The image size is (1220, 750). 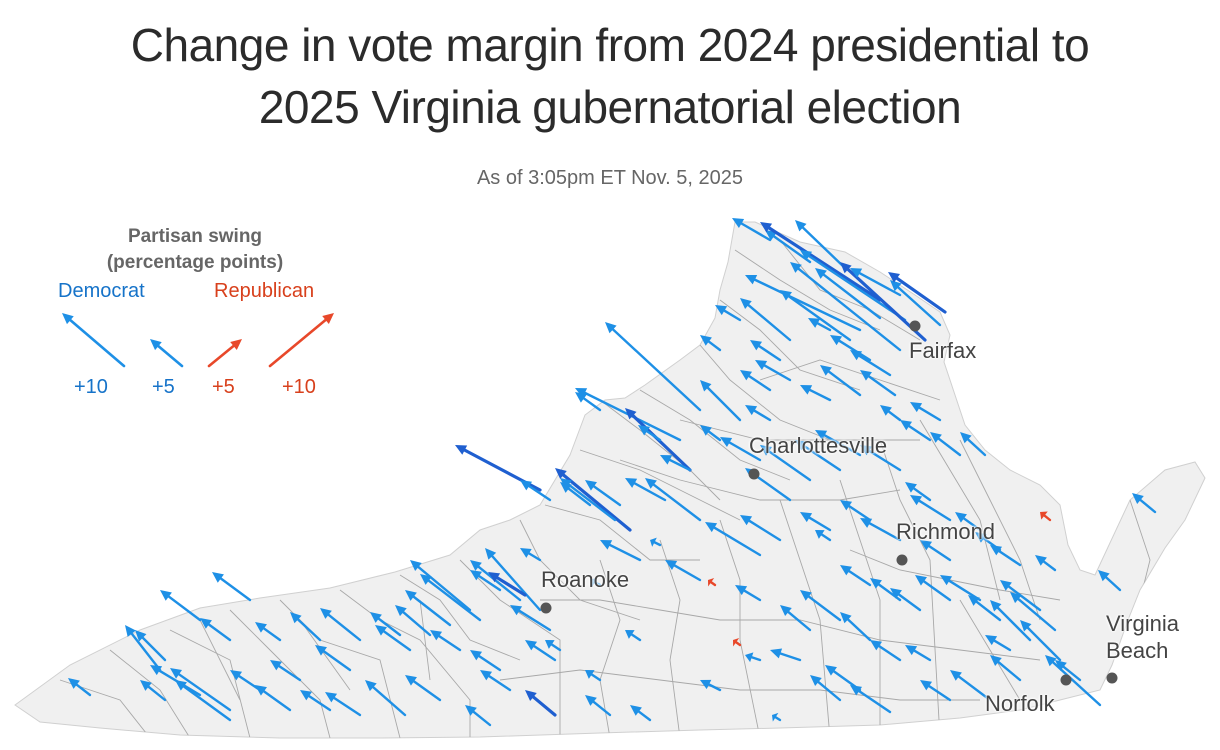 I want to click on legend-value-dem-10: +10, so click(x=91, y=387).